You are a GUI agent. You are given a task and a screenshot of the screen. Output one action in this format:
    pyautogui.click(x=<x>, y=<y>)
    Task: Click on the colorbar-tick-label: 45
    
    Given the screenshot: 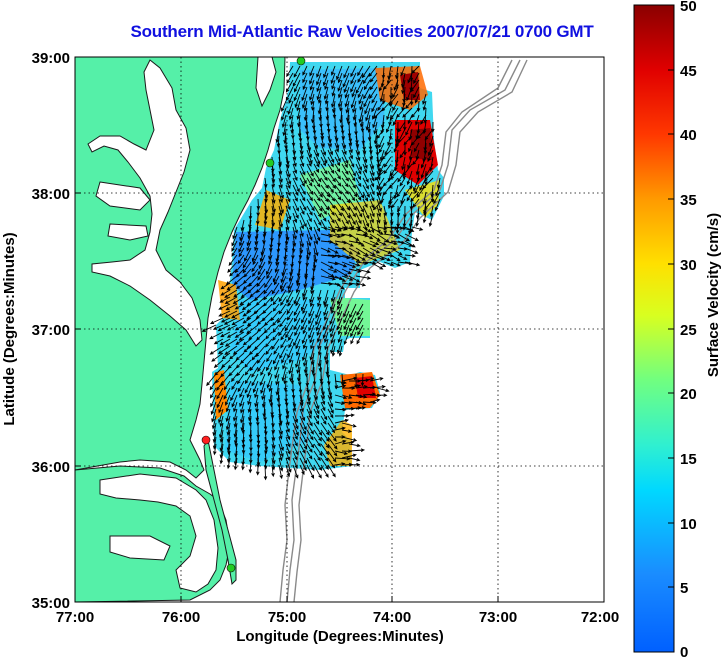 What is the action you would take?
    pyautogui.click(x=688, y=71)
    